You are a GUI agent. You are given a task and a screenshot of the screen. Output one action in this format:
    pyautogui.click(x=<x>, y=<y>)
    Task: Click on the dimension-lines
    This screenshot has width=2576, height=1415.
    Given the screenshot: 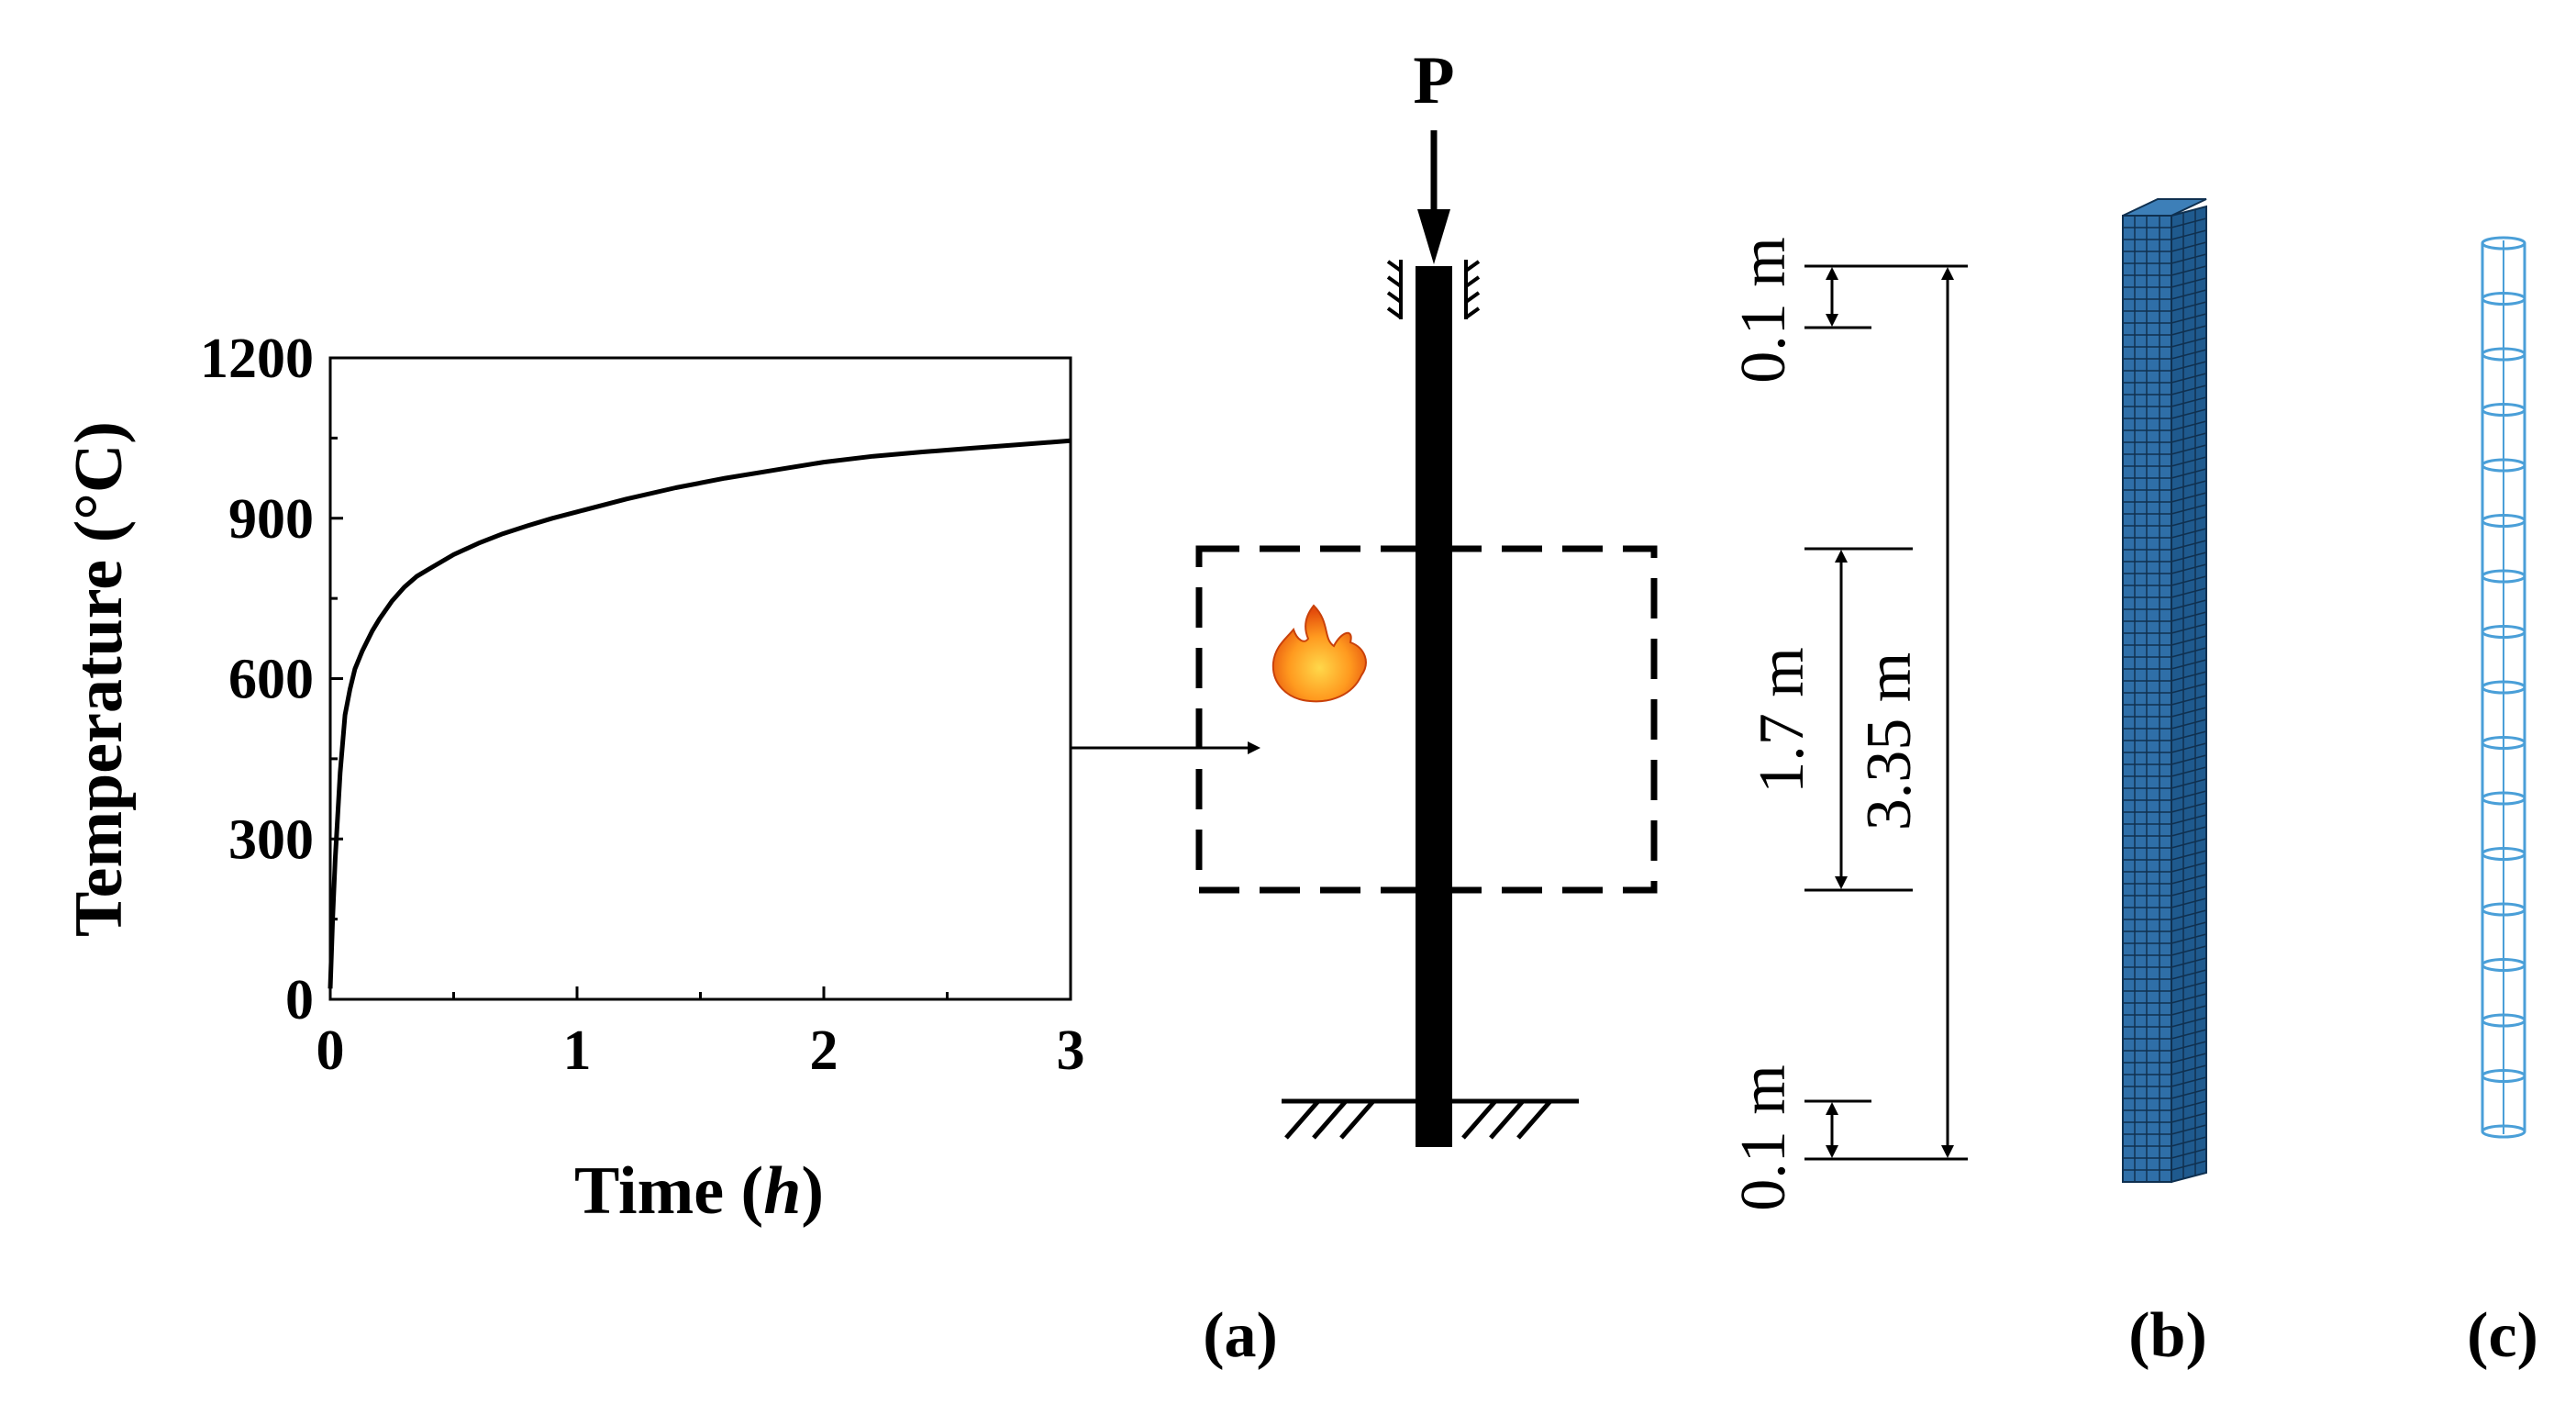 What is the action you would take?
    pyautogui.click(x=1886, y=712)
    